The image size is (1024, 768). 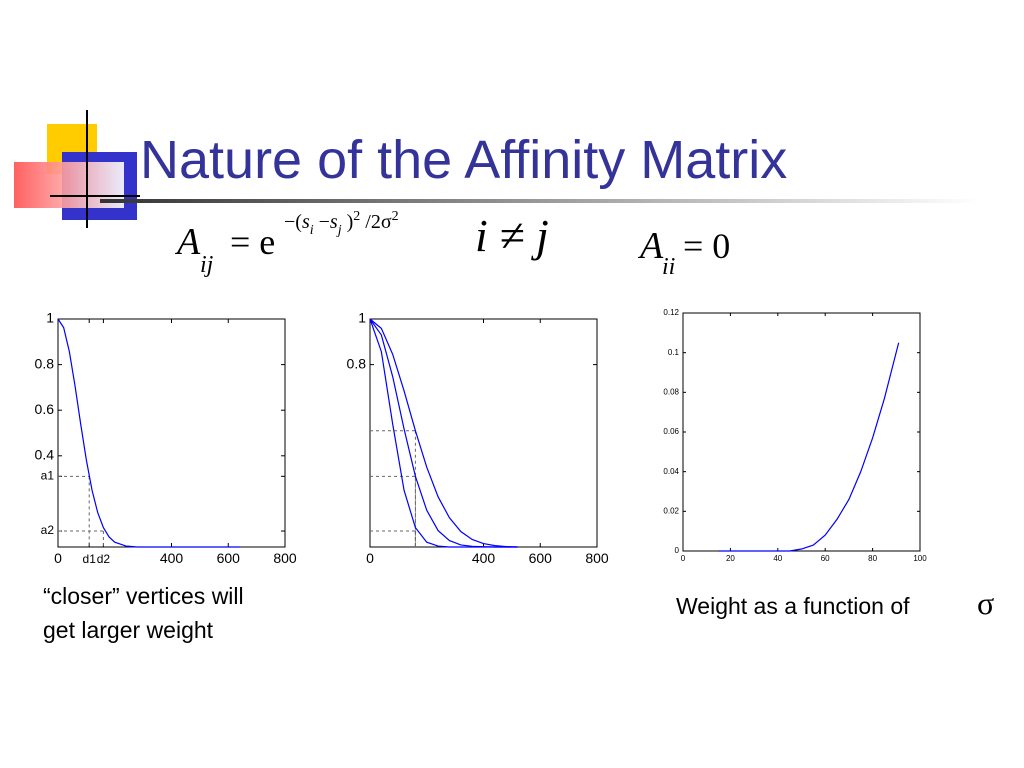 What do you see at coordinates (293, 222) in the screenshot?
I see `exp-part: −(` at bounding box center [293, 222].